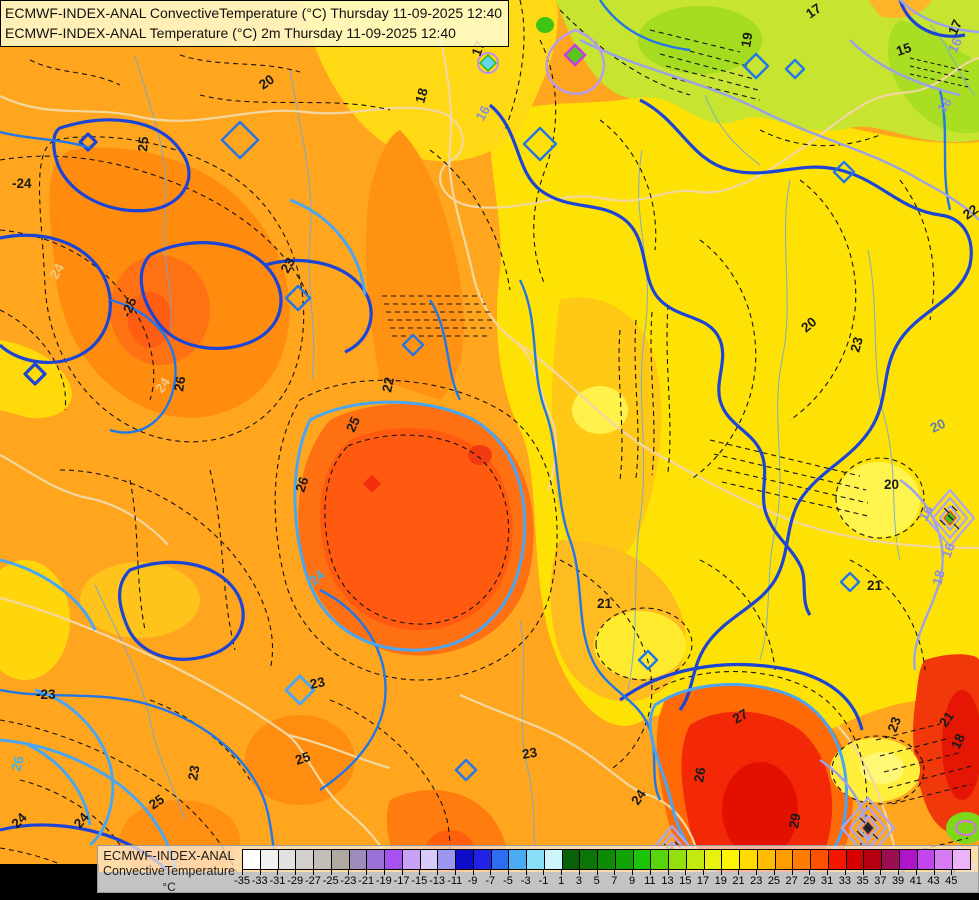 This screenshot has width=979, height=900. Describe the element at coordinates (720, 881) in the screenshot. I see `tick-label: 19` at that location.